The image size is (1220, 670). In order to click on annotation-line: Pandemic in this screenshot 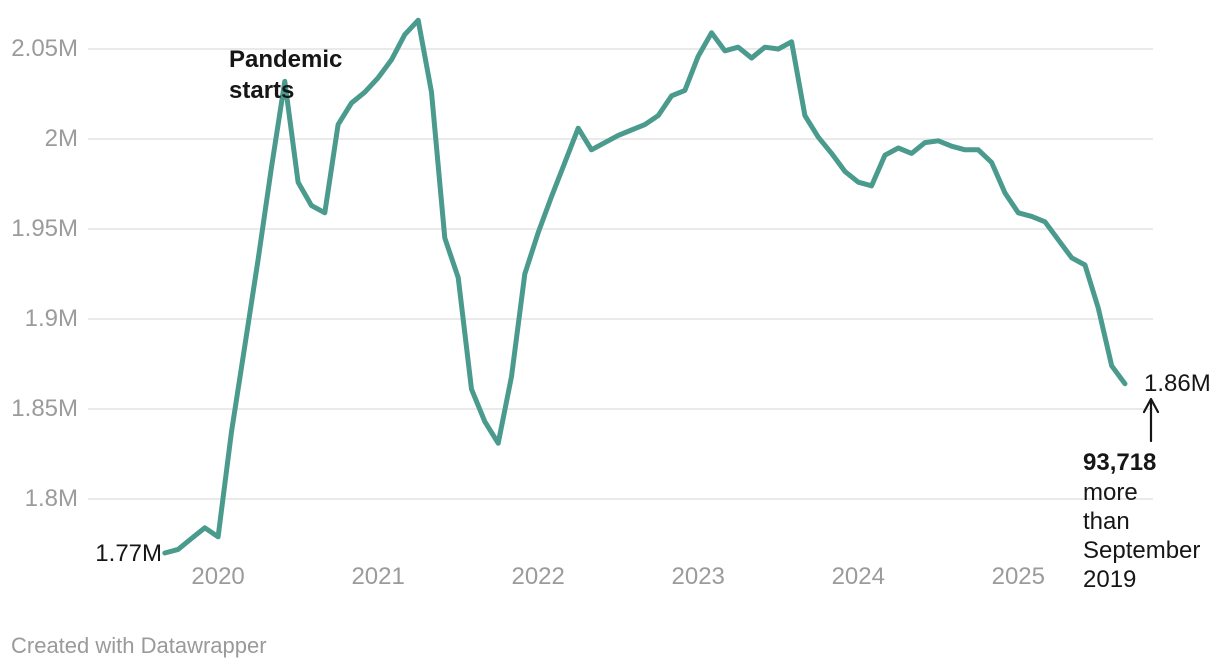, I will do `click(286, 59)`.